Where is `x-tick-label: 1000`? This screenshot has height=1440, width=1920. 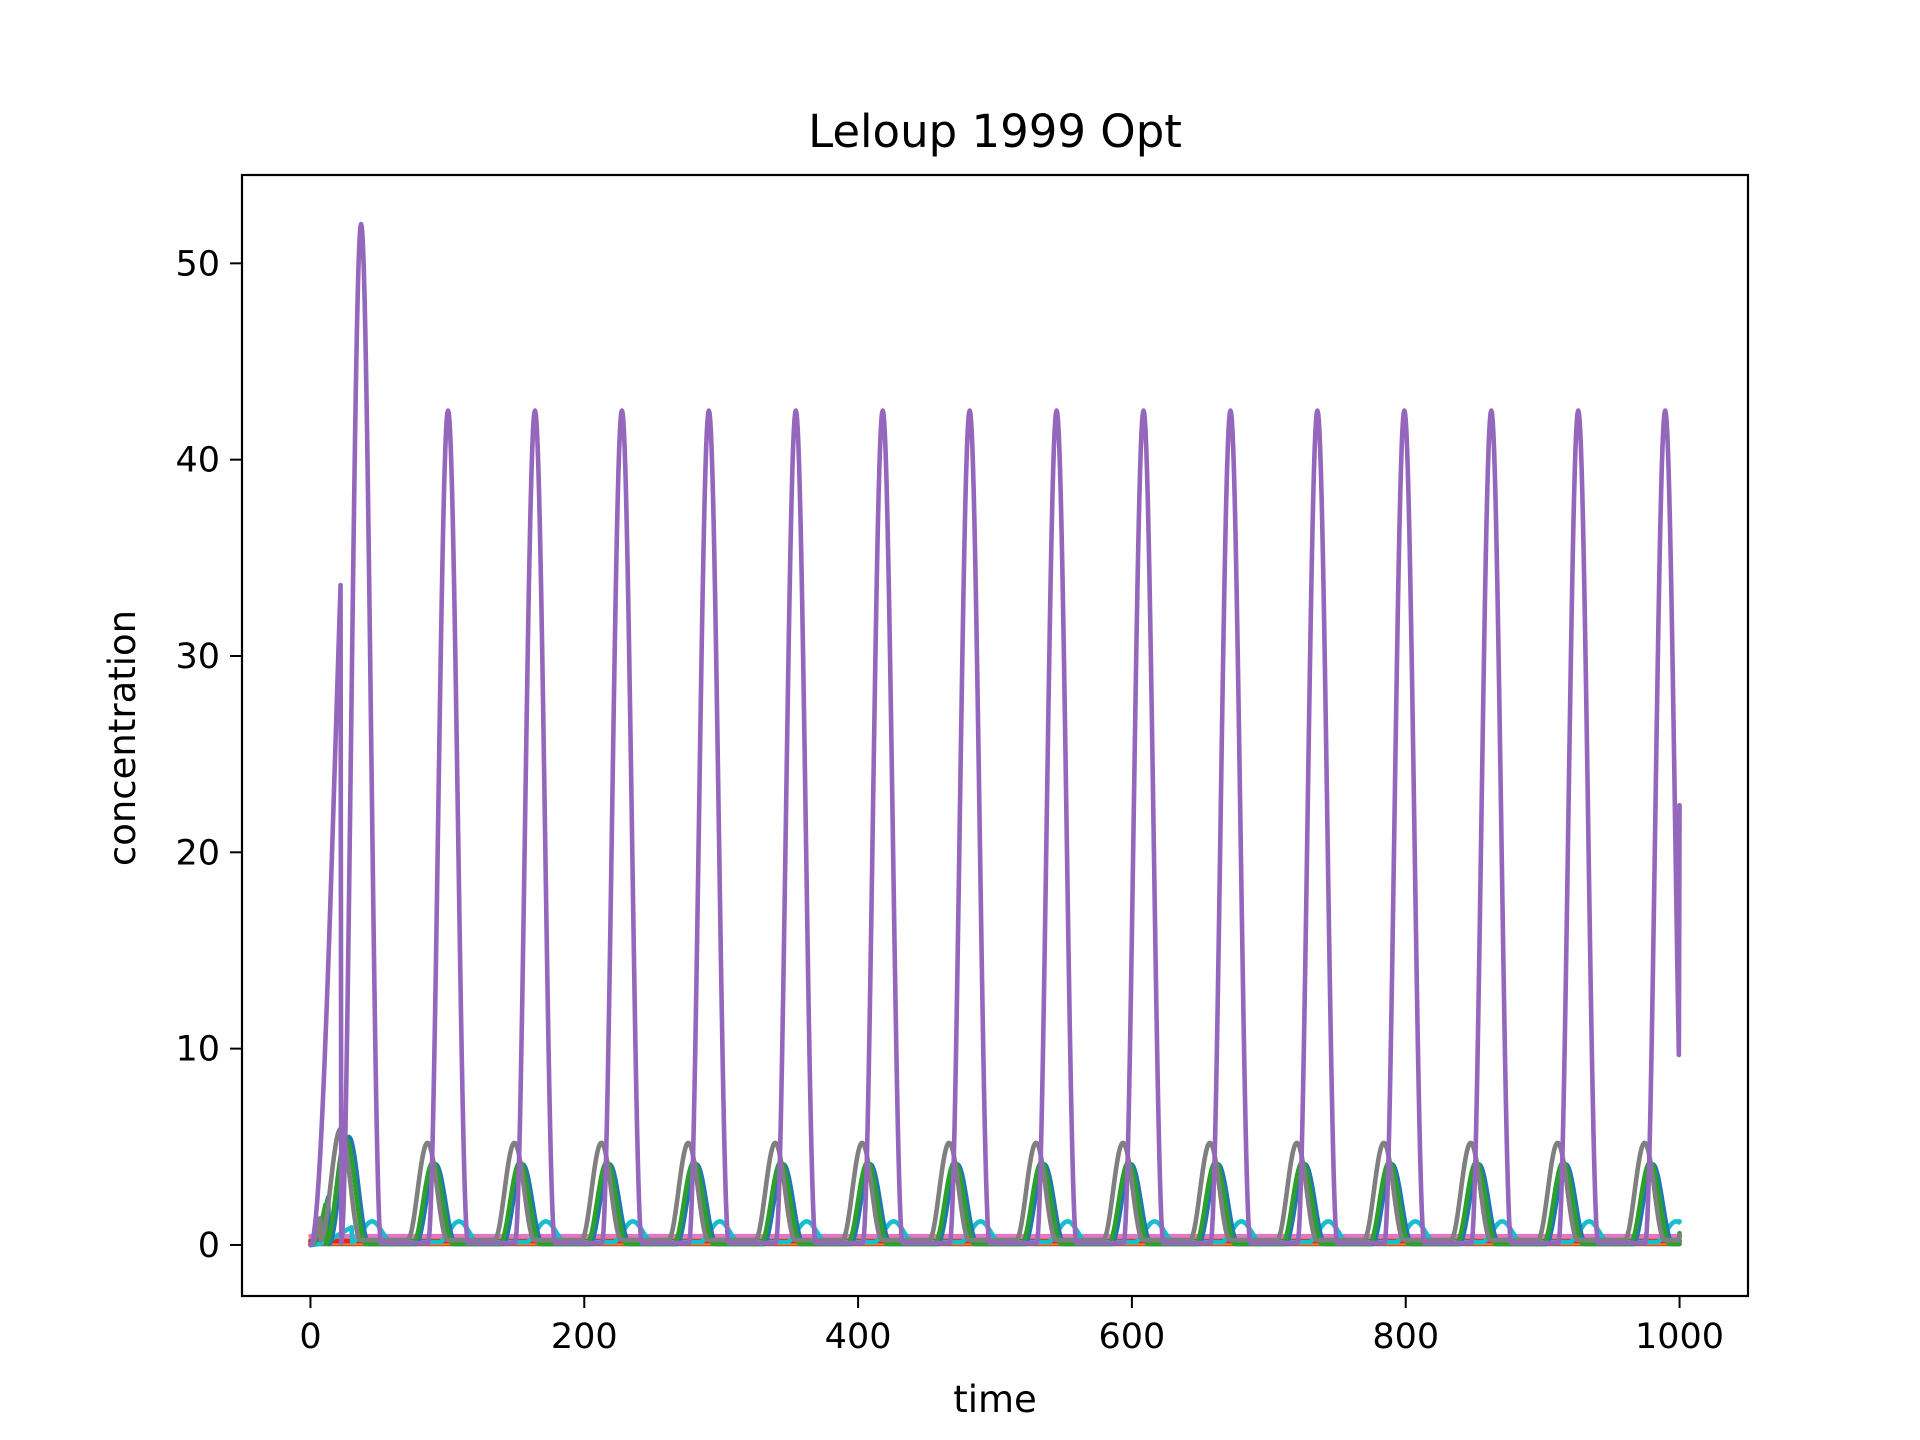
x-tick-label: 1000 is located at coordinates (1679, 1337).